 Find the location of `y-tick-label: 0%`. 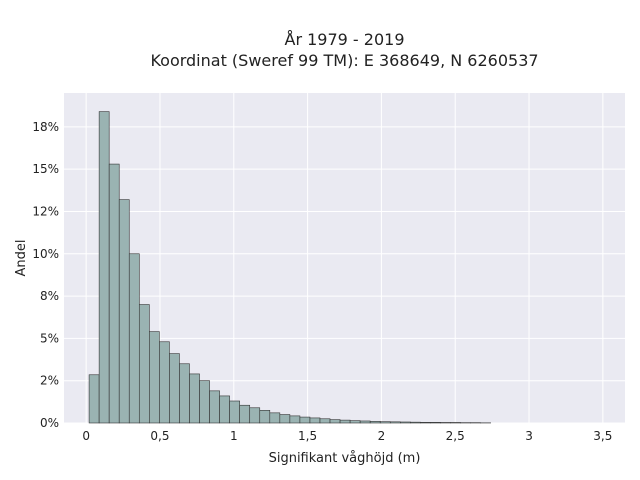

y-tick-label: 0% is located at coordinates (49, 423).